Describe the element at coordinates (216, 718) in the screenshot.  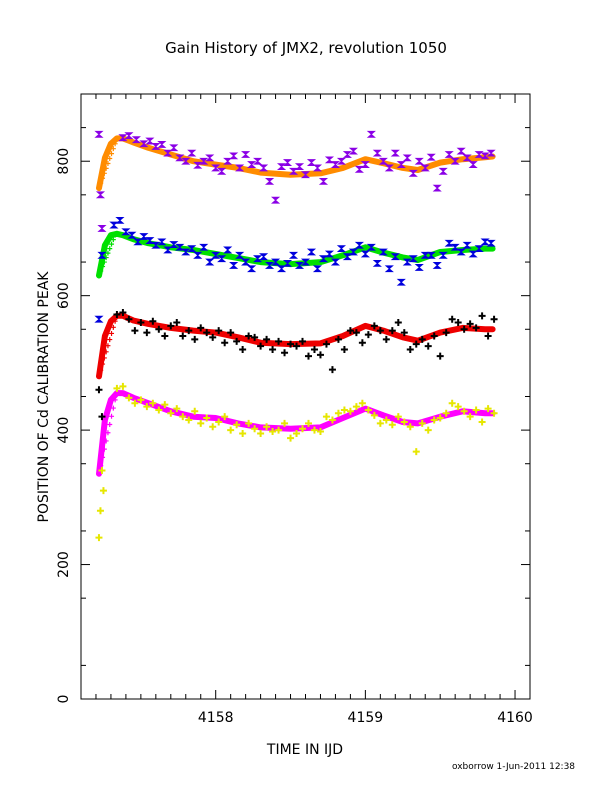
I see `x-tick-label: 4158` at that location.